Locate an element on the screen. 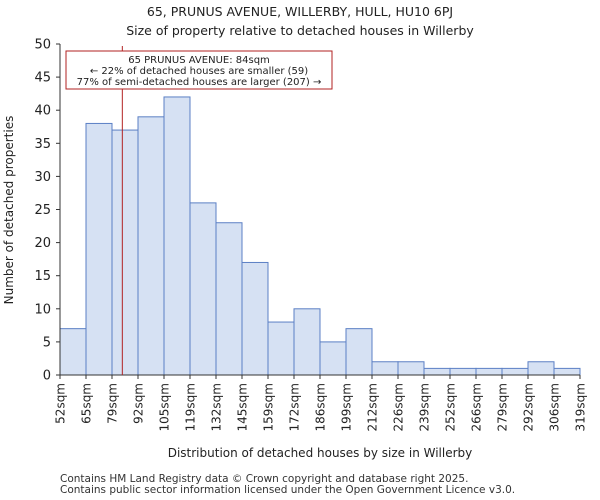 The height and width of the screenshot is (500, 600). y-tick-label-5: 5 is located at coordinates (47, 342).